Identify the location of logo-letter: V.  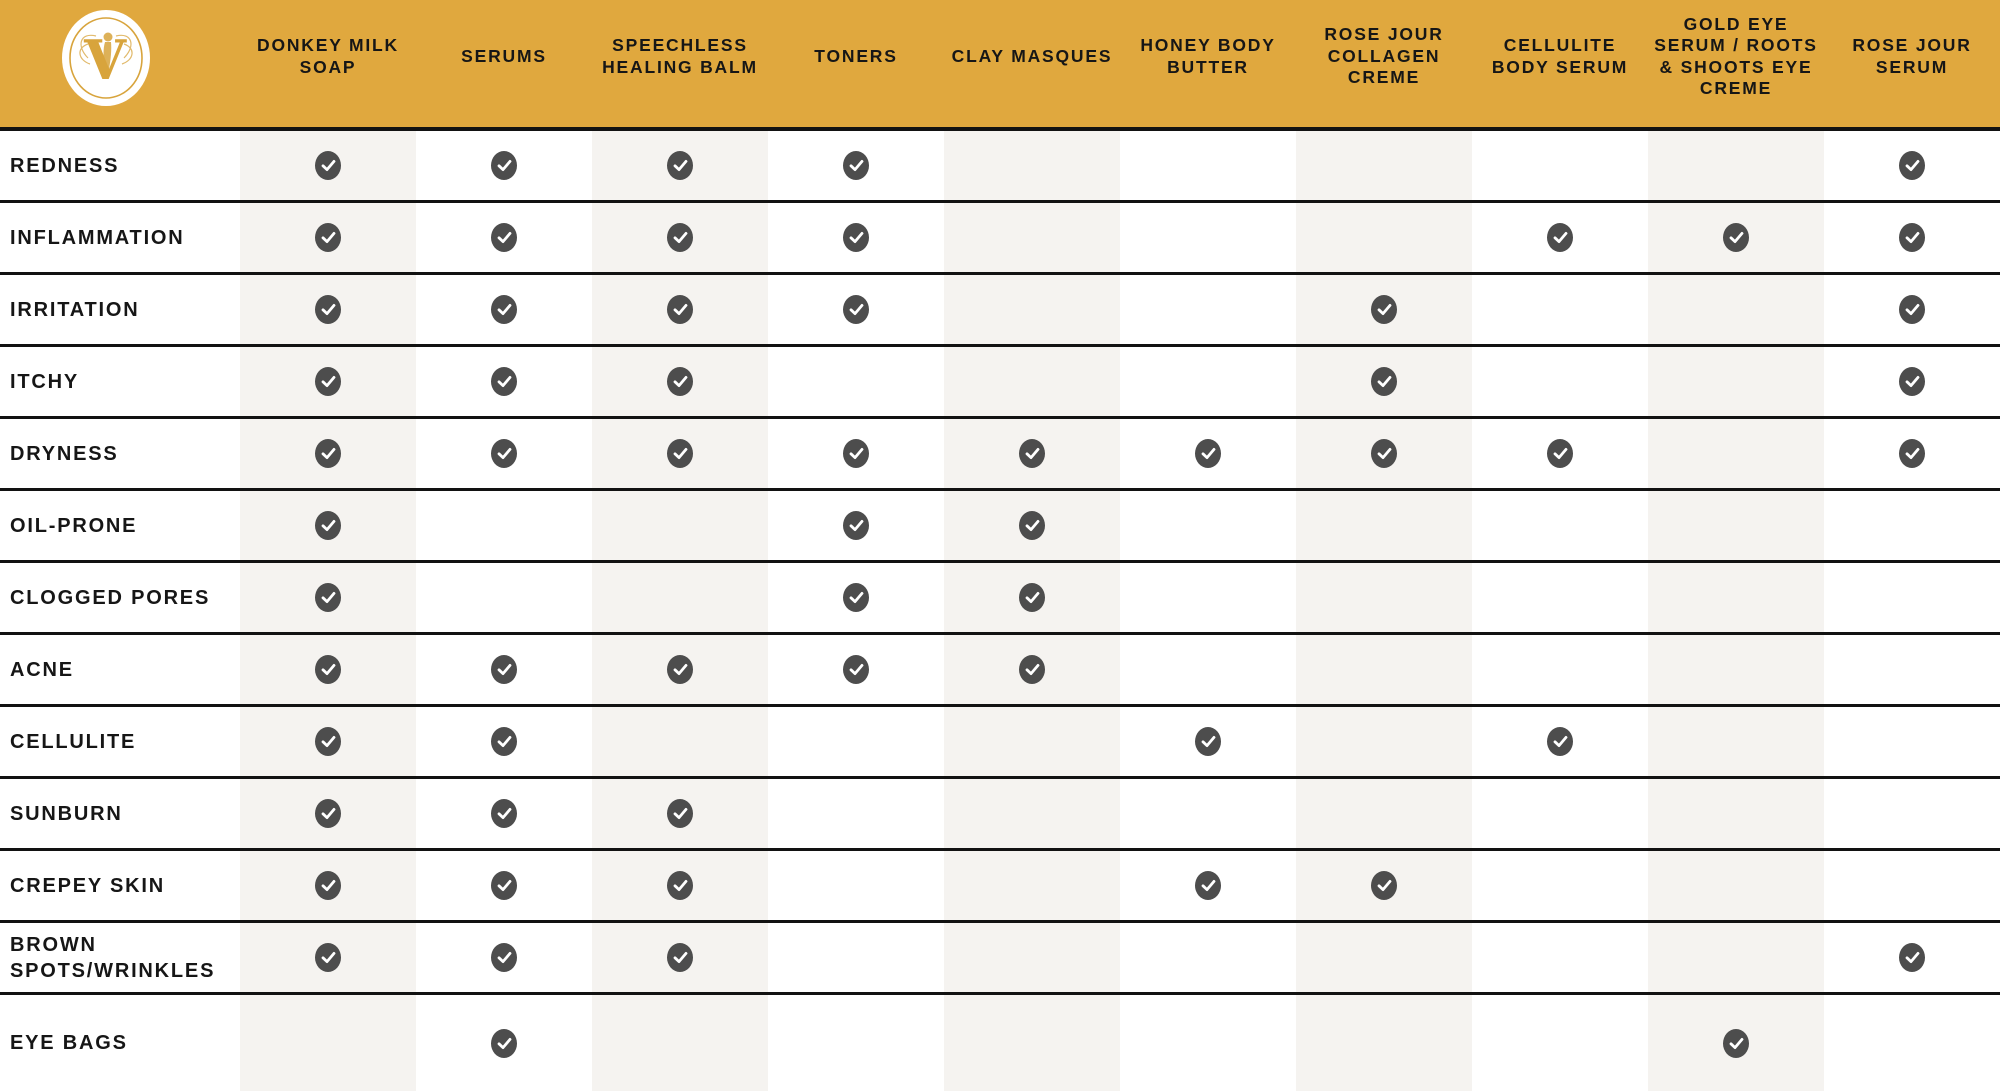
(105, 60).